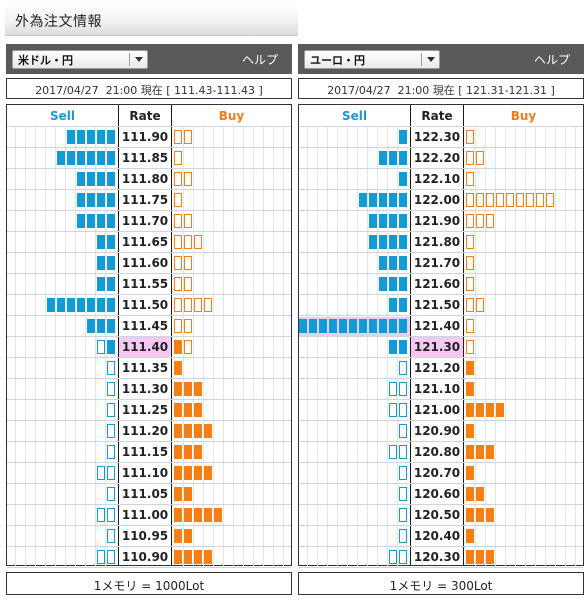 The height and width of the screenshot is (600, 587). Describe the element at coordinates (437, 200) in the screenshot. I see `rate-cell: 122.00` at that location.